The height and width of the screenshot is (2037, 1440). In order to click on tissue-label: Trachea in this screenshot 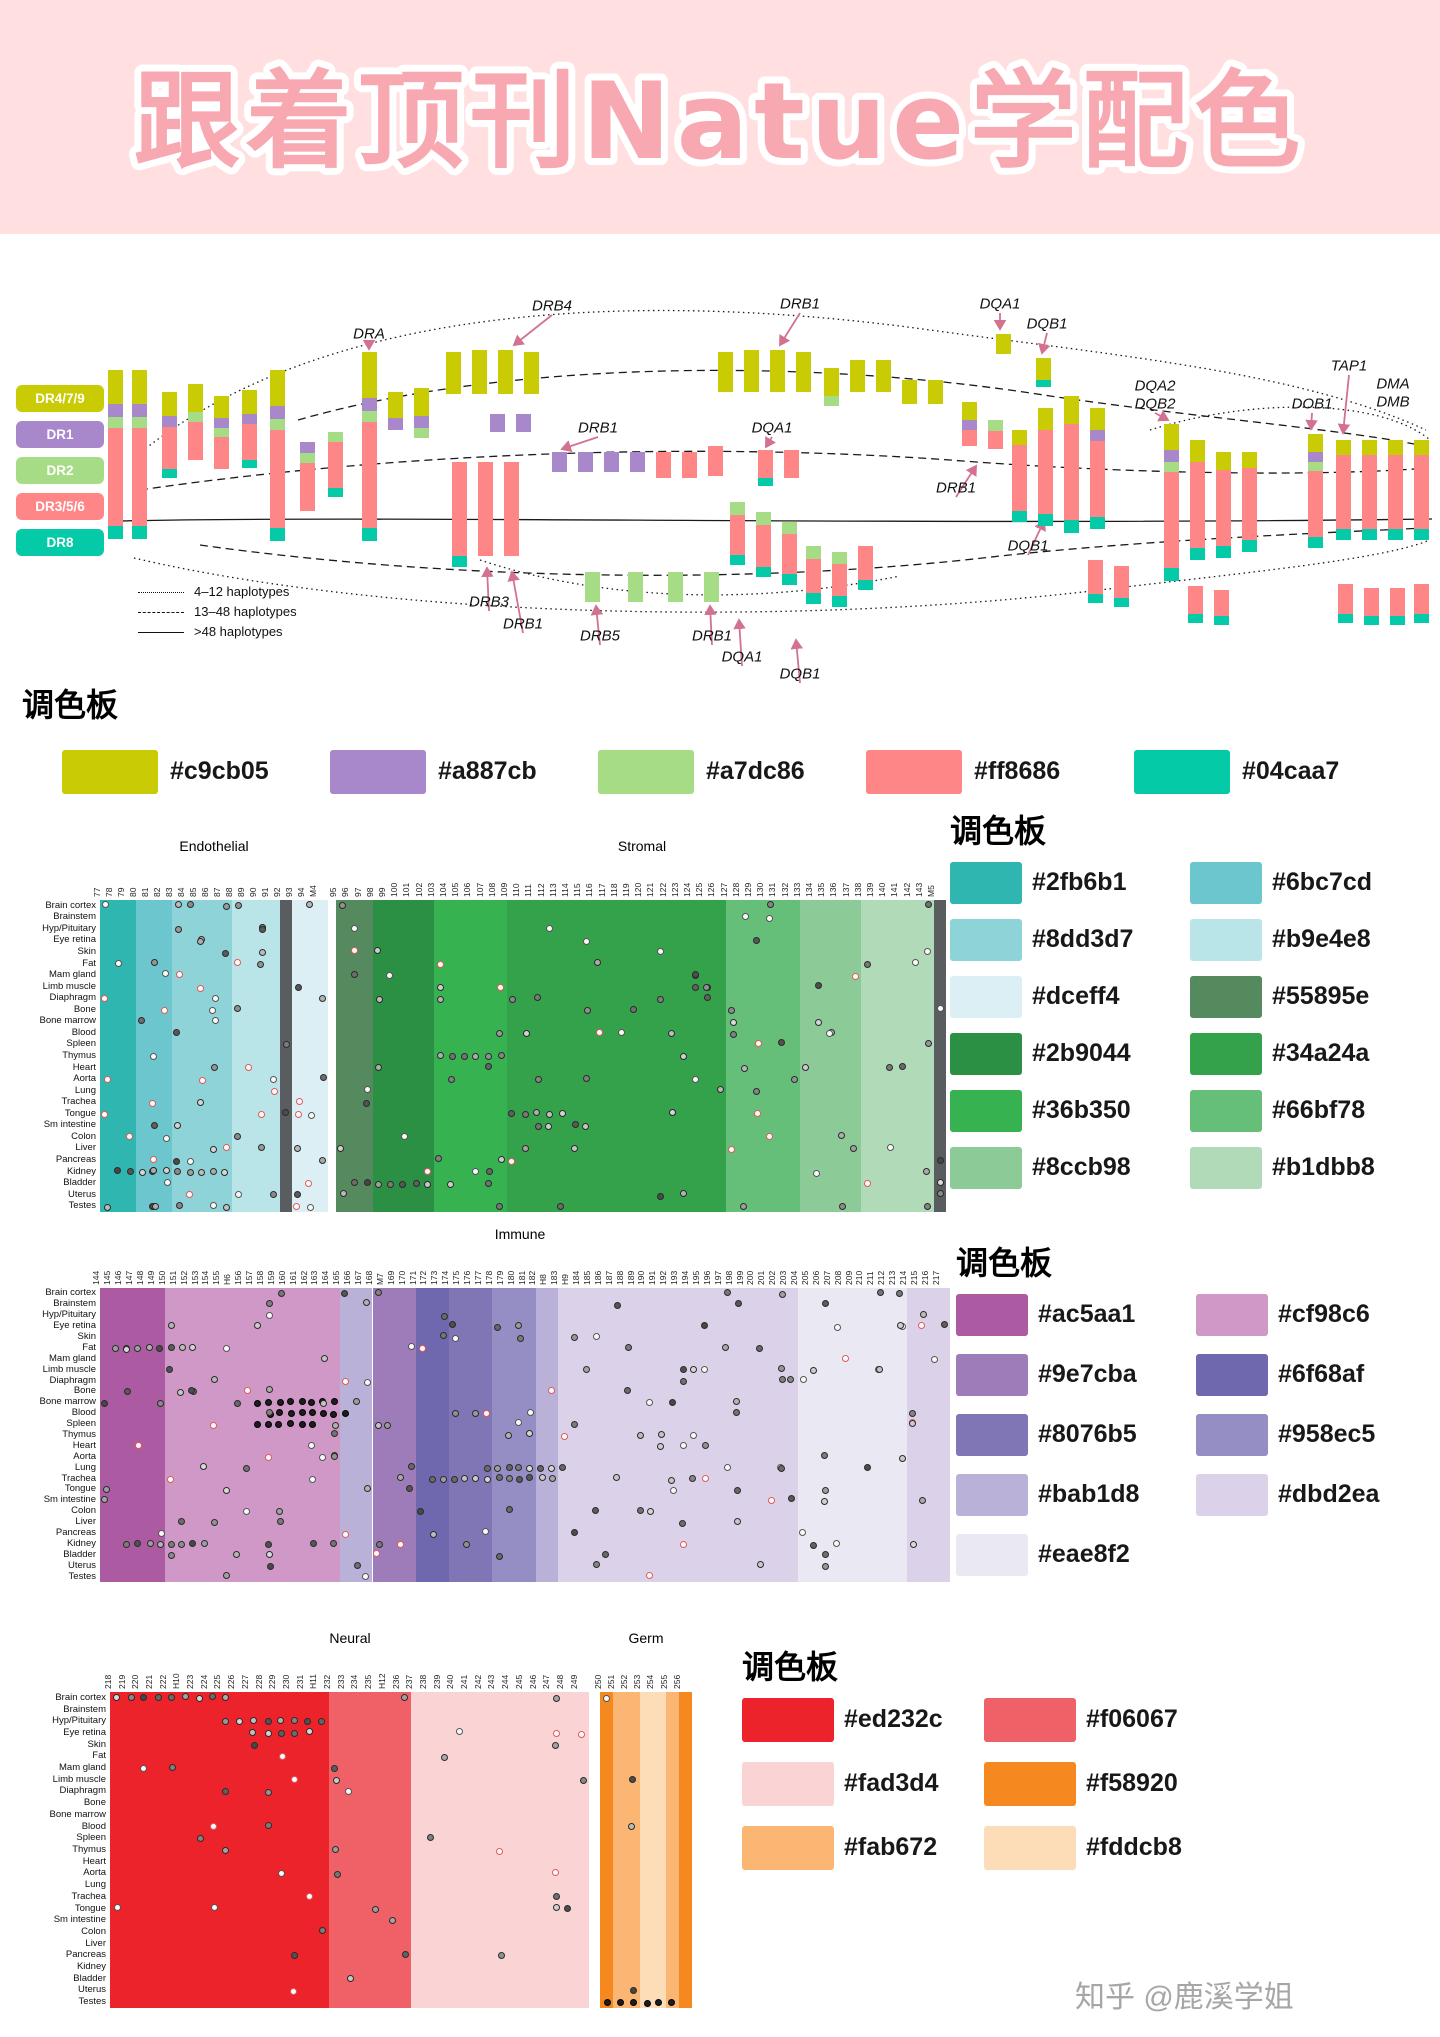, I will do `click(89, 1896)`.